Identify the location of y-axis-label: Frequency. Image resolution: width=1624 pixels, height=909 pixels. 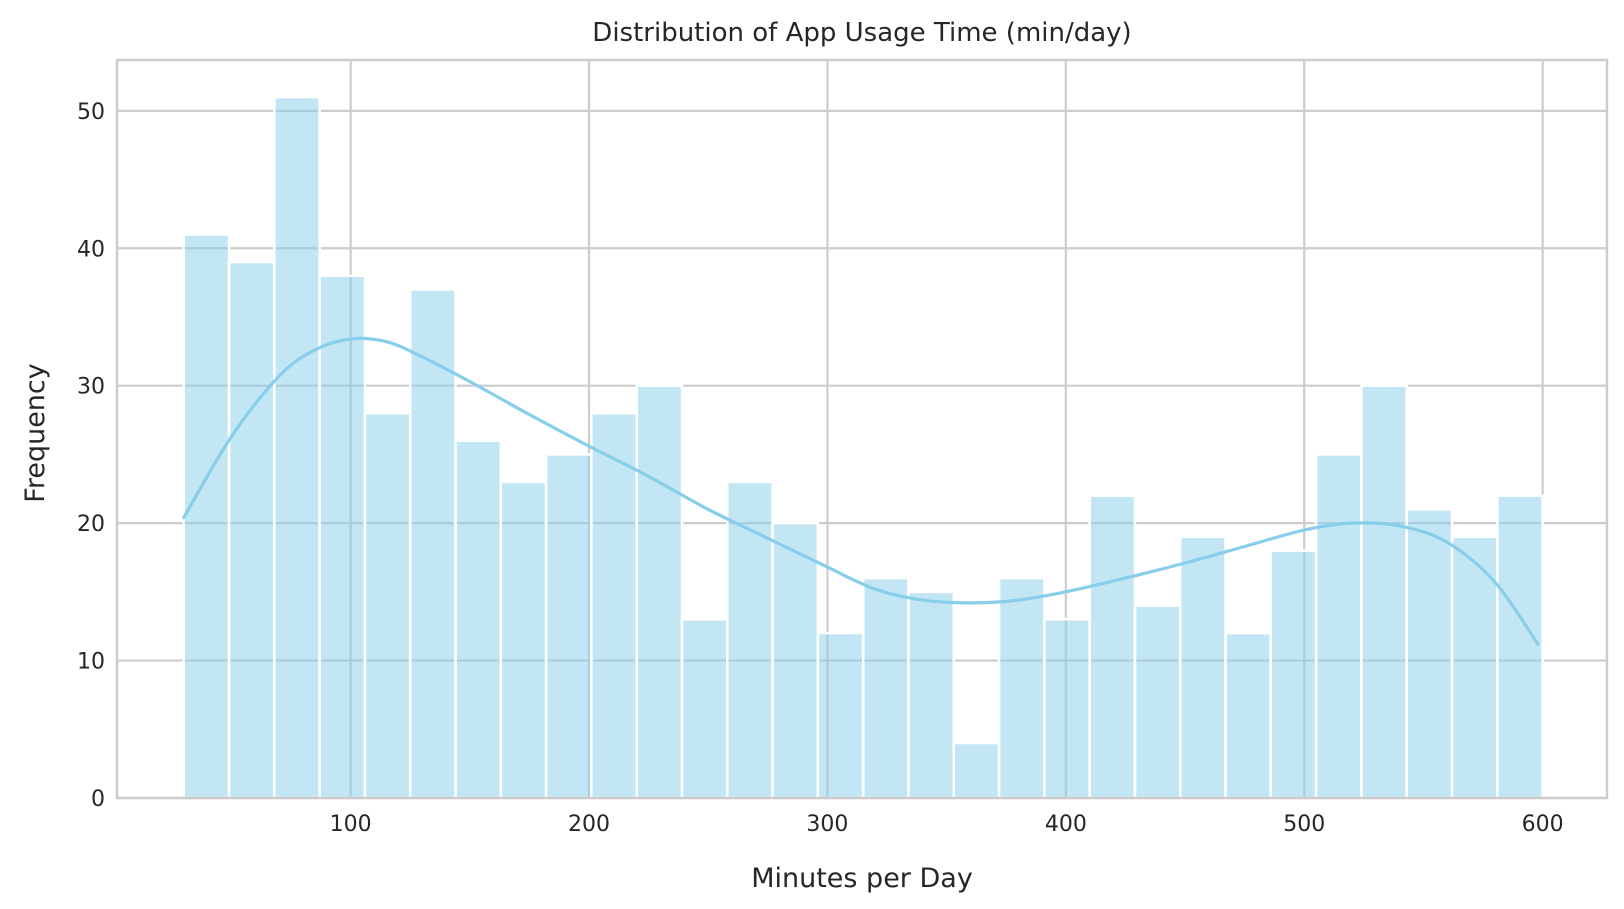
(35, 433).